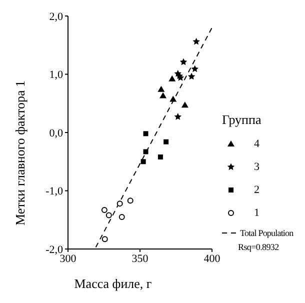  I want to click on y-tick-label: 1,0, so click(56, 75).